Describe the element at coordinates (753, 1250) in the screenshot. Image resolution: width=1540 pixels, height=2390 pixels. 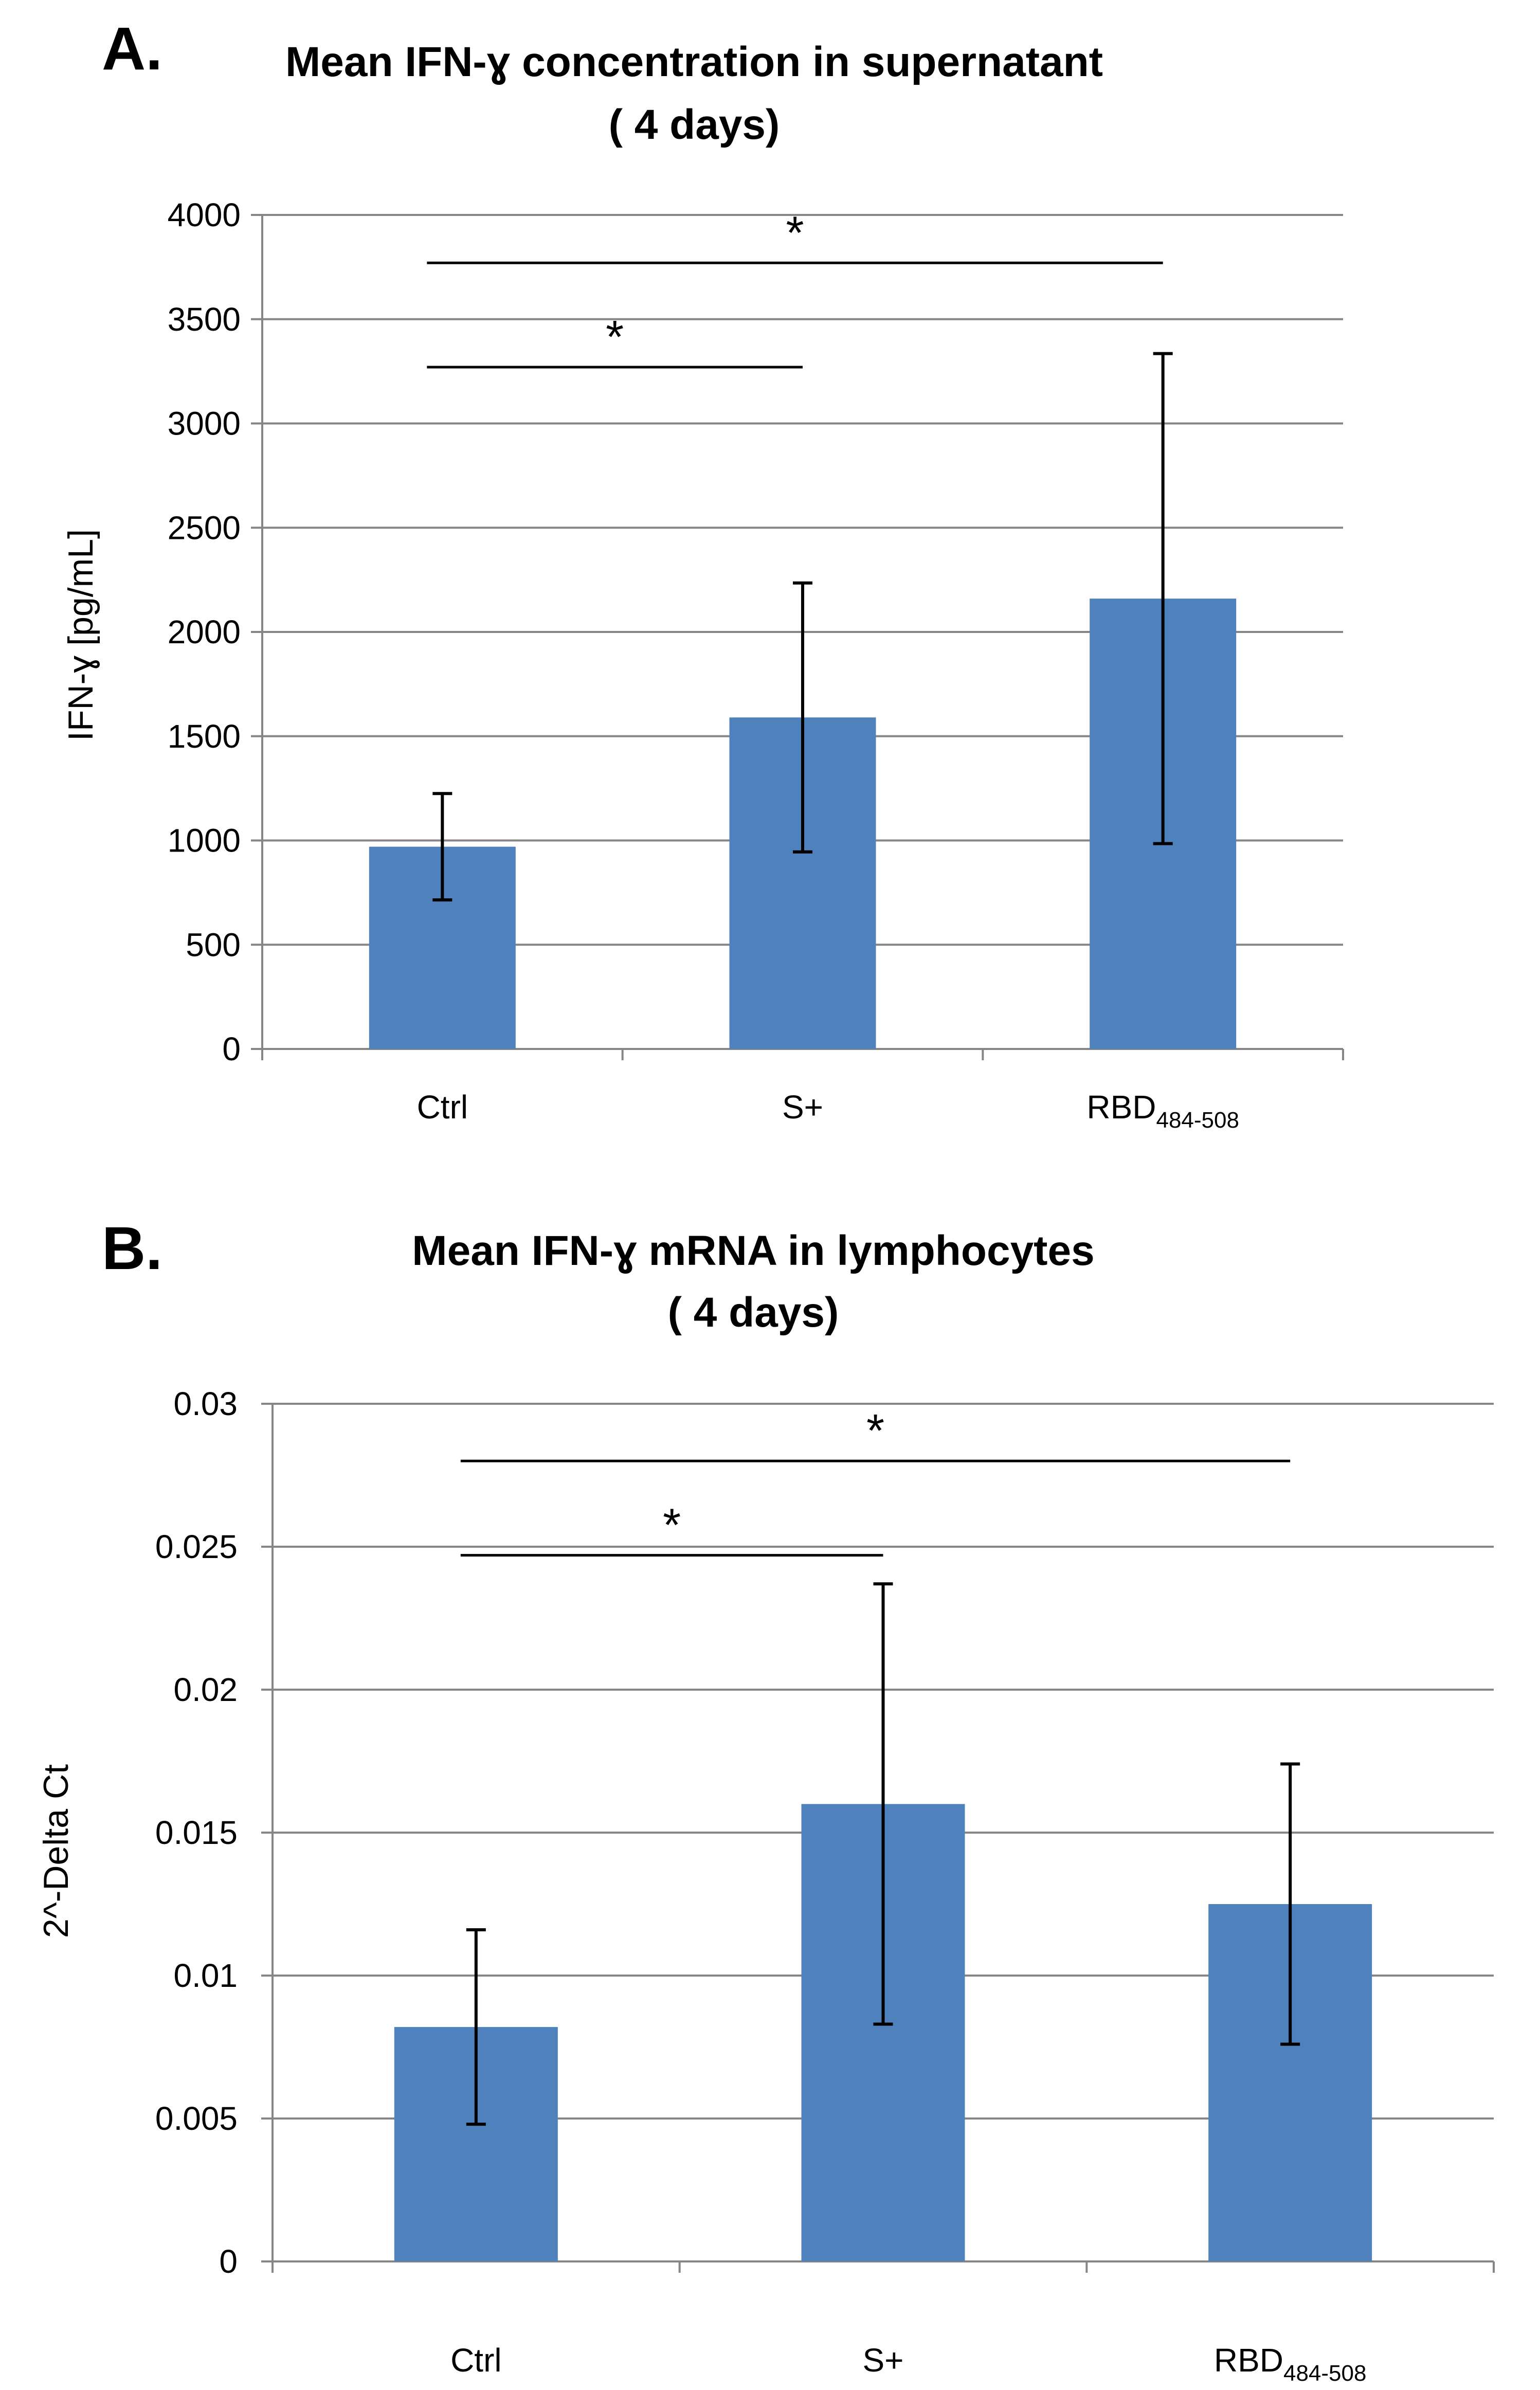
I see `panel-b-title: Mean IFN-ɣ mRNA in lymphocytes` at that location.